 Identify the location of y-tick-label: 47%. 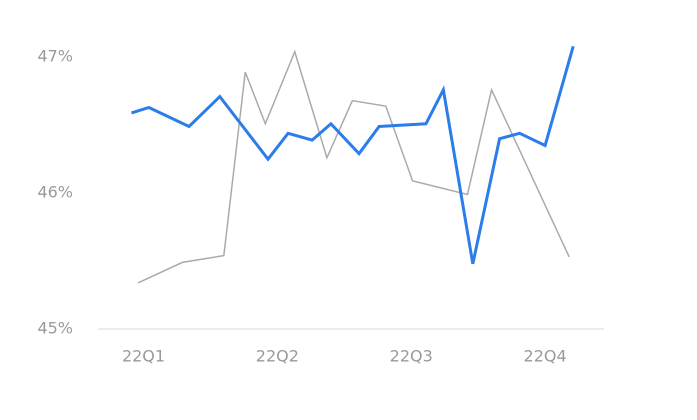
(55, 56).